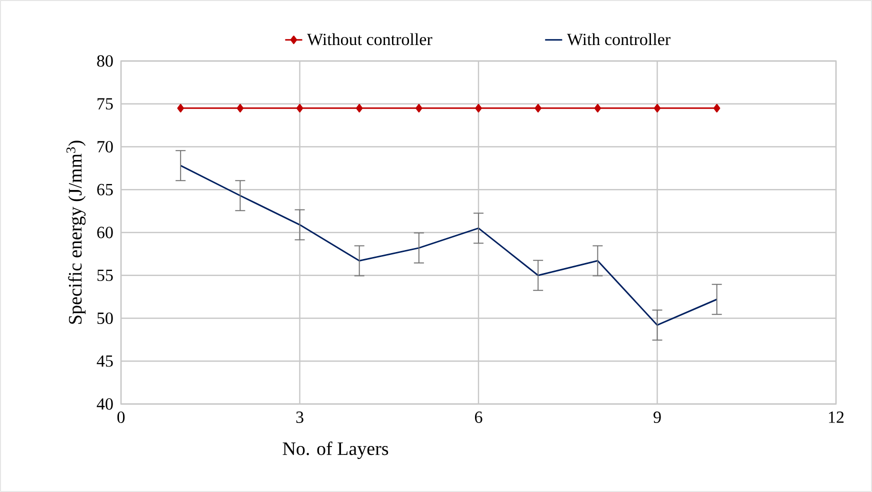 This screenshot has height=492, width=872. I want to click on y-tick-label: 70, so click(105, 146).